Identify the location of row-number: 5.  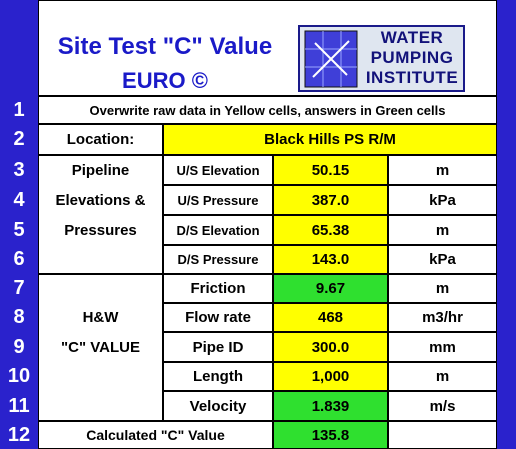
(19, 229).